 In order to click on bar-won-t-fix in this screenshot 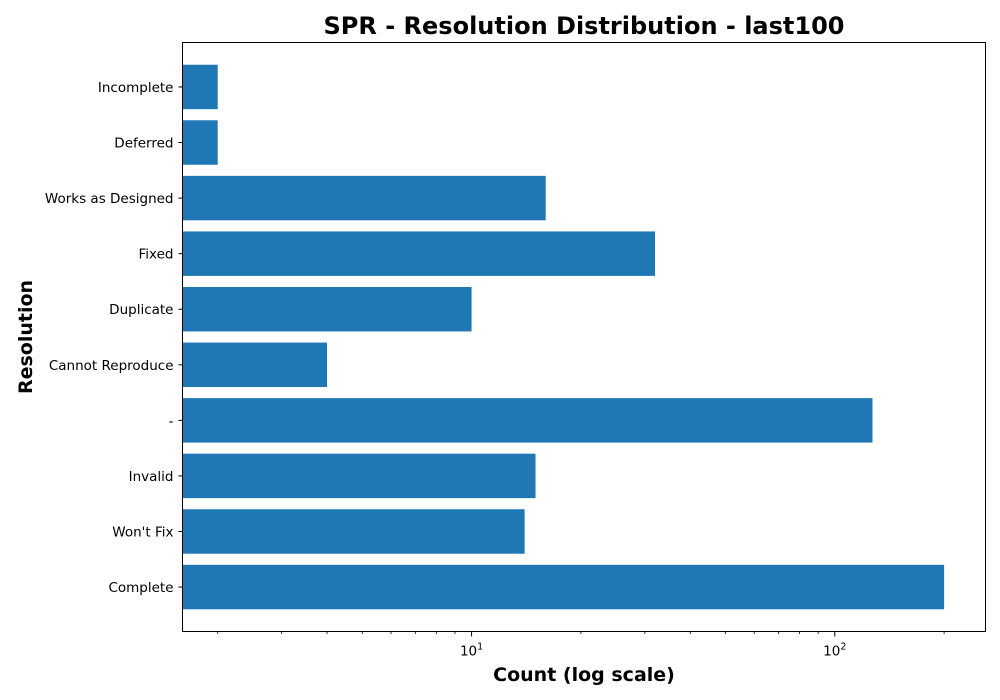, I will do `click(353, 531)`.